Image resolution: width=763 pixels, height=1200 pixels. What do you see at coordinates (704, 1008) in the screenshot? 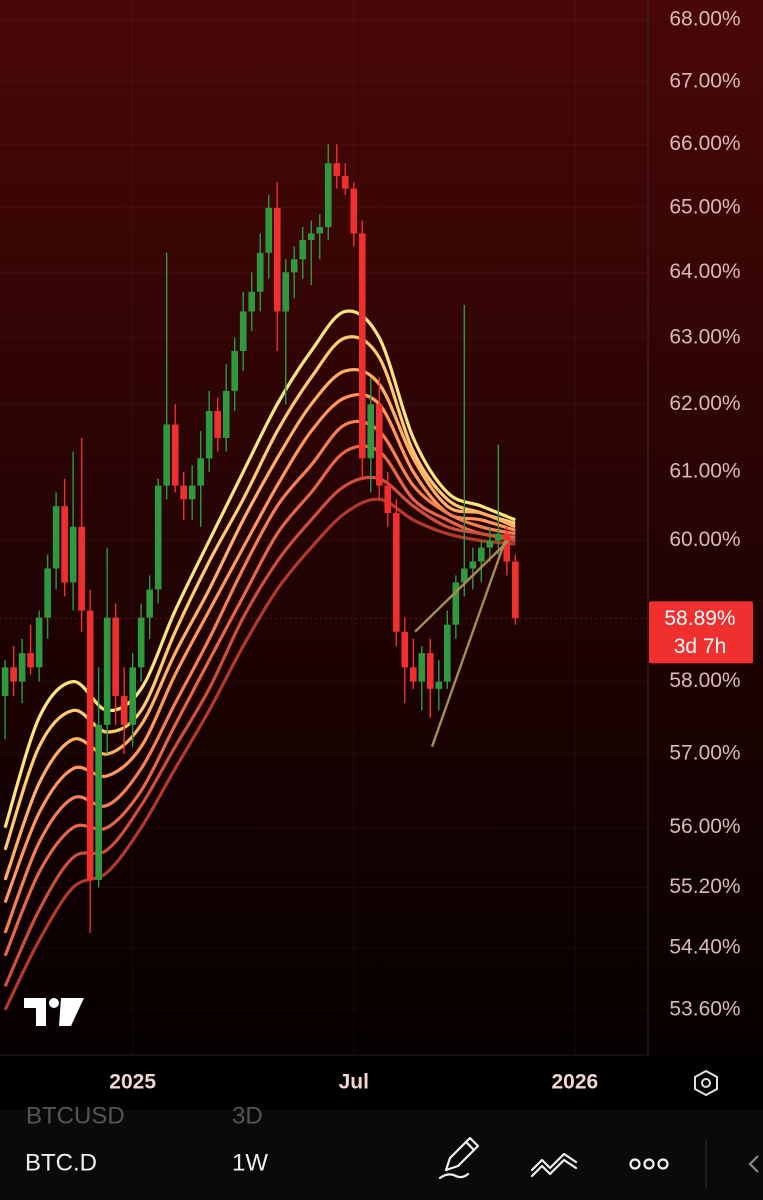
I see `y-tick-label: 53.60%` at bounding box center [704, 1008].